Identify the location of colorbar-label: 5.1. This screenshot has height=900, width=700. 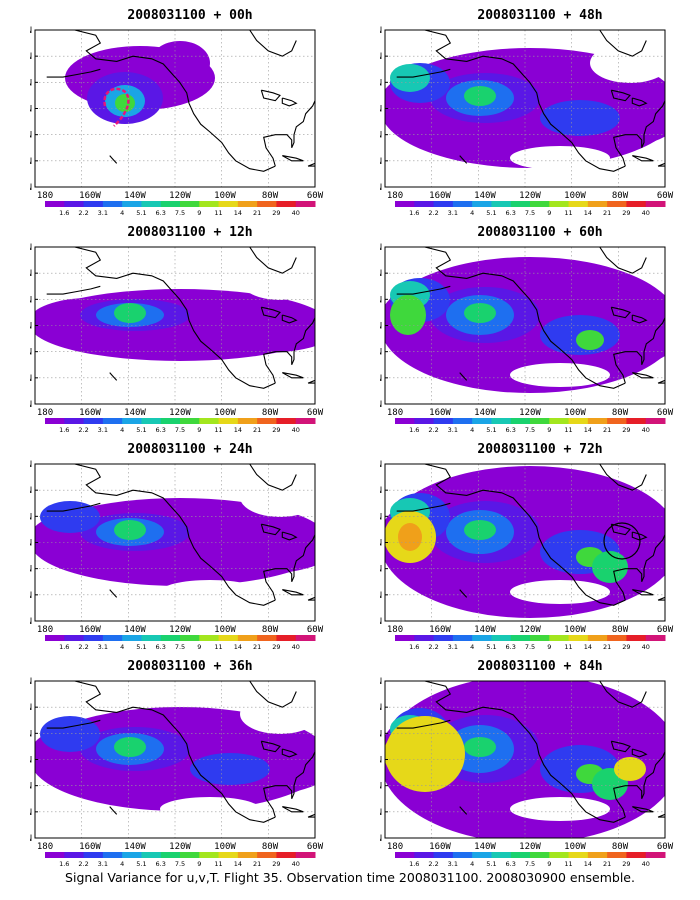
(491, 213).